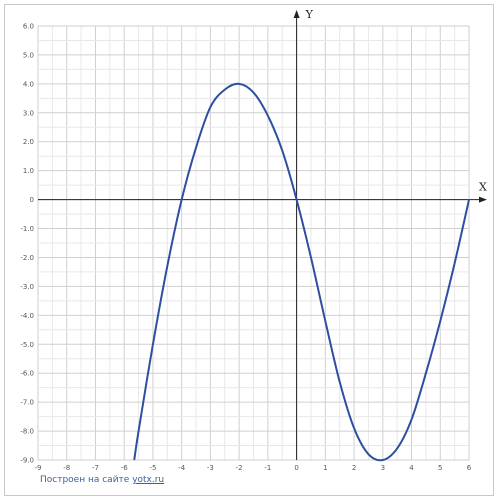 Image resolution: width=500 pixels, height=502 pixels. Describe the element at coordinates (296, 14) in the screenshot. I see `y-axis-arrow-icon` at that location.